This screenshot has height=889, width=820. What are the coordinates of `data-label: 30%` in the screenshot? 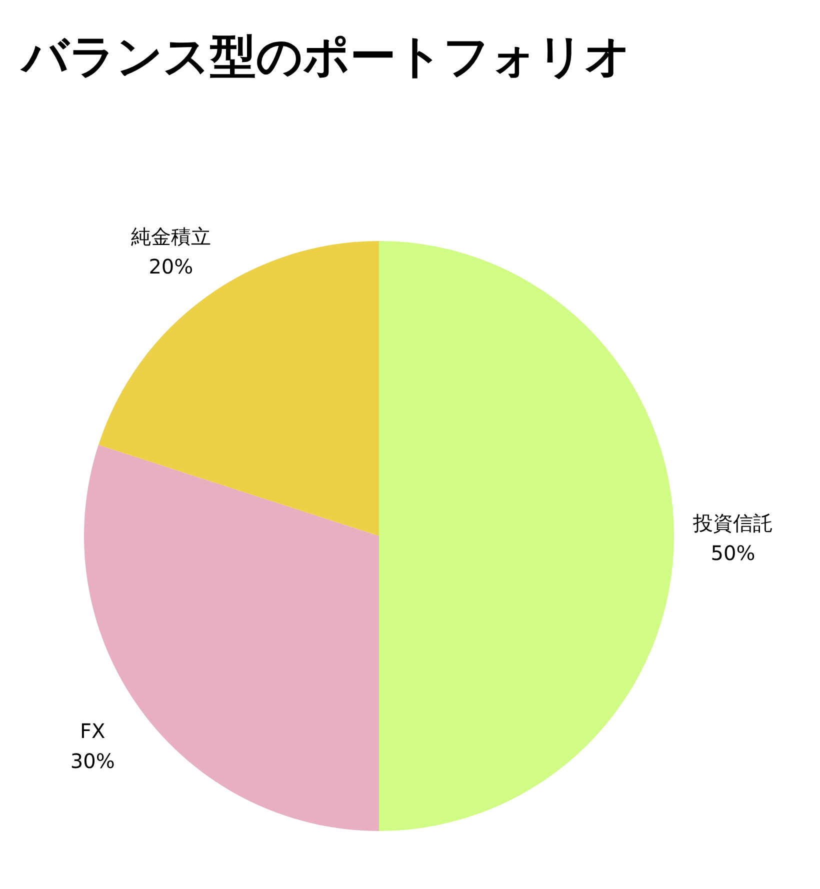 It's located at (92, 761).